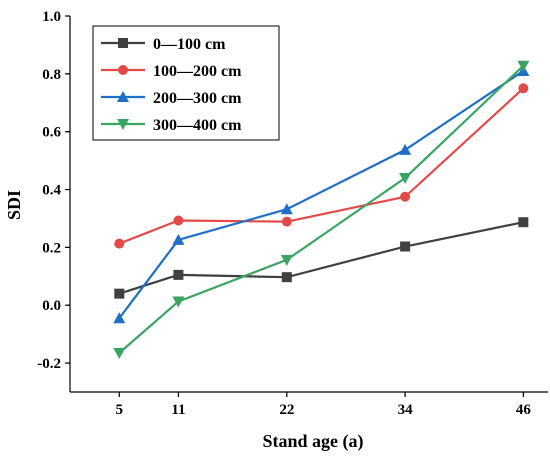 This screenshot has height=458, width=550. Describe the element at coordinates (49, 364) in the screenshot. I see `y-tick-label: -0.2` at that location.